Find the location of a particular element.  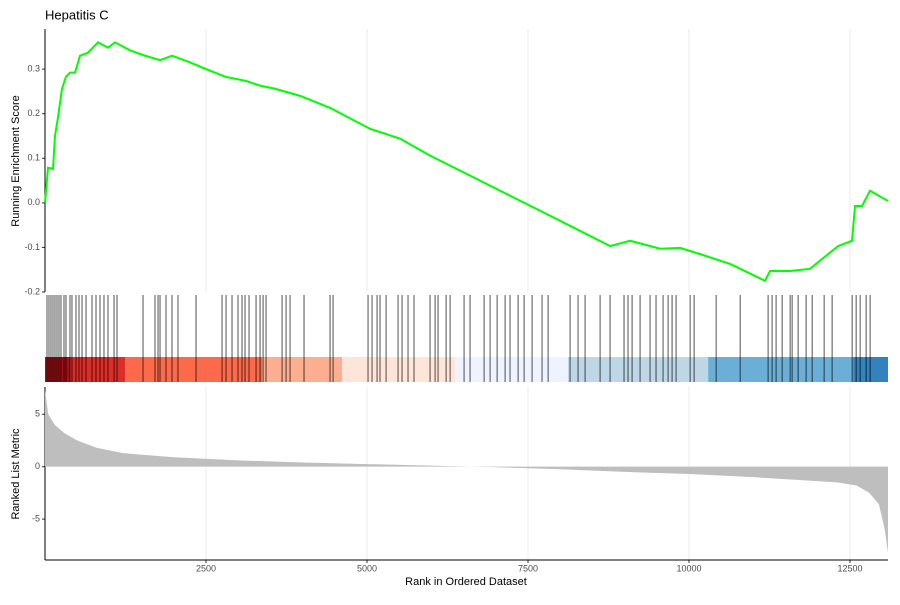

y-tick-label: -0.1 is located at coordinates (32, 247).